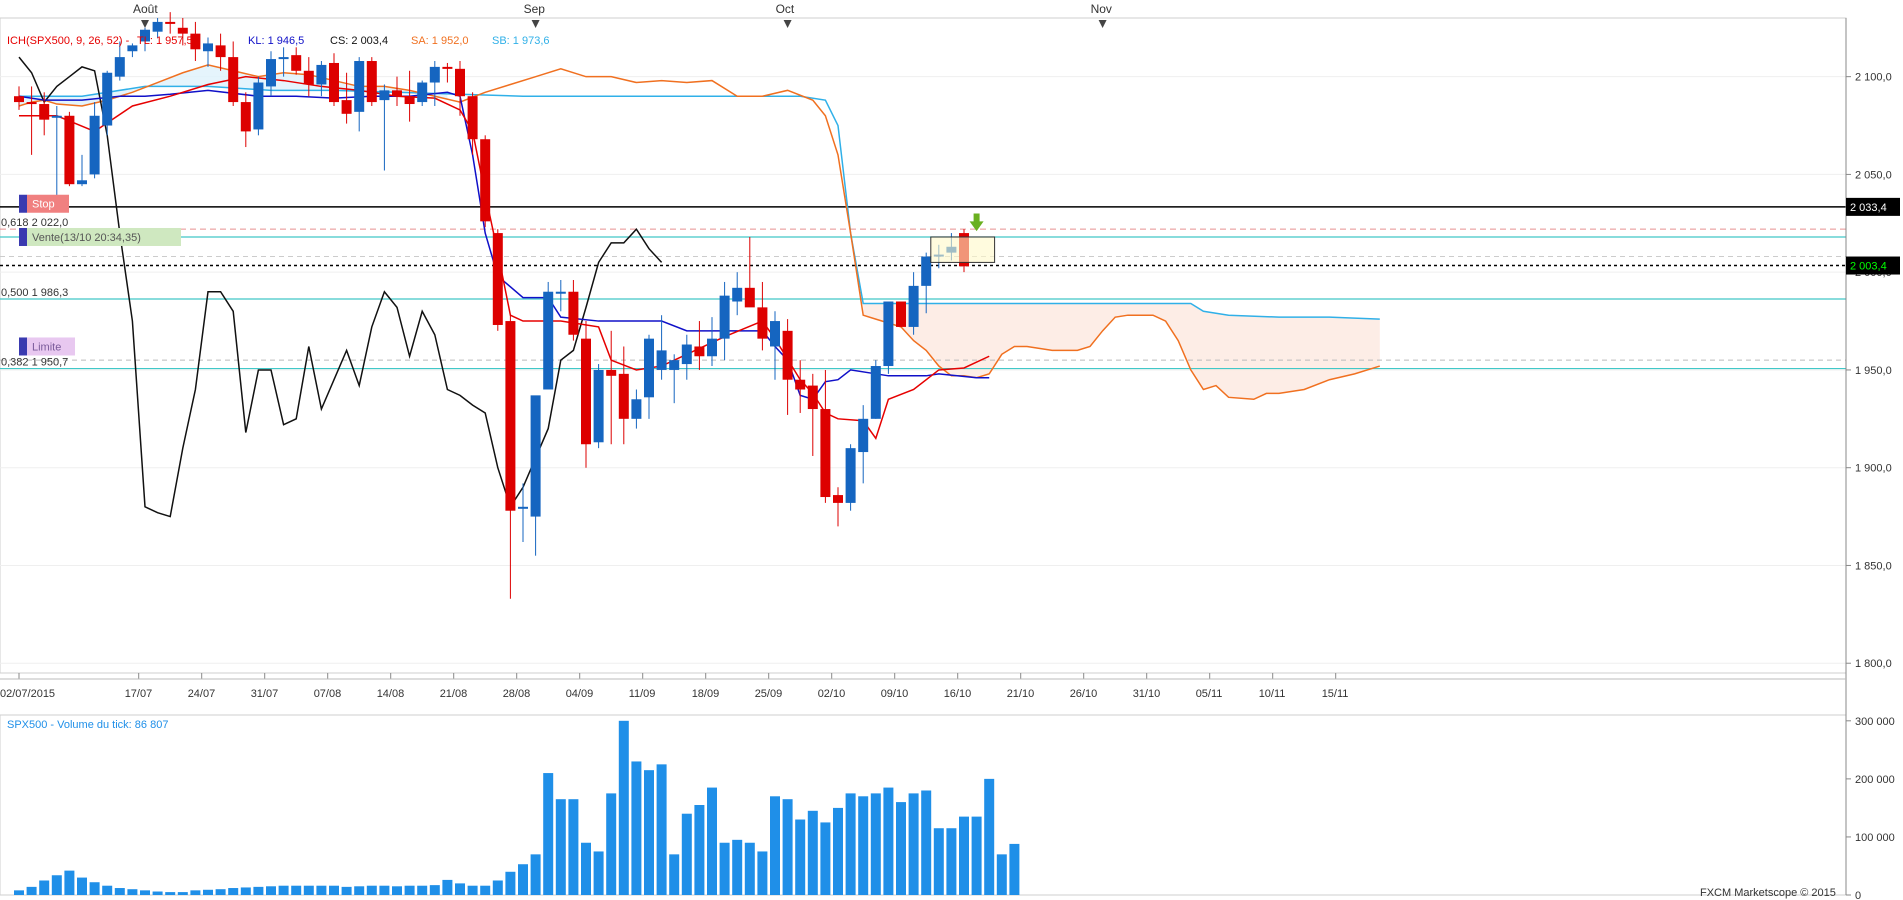  Describe the element at coordinates (23, 203) in the screenshot. I see `stop-tag-handle` at that location.